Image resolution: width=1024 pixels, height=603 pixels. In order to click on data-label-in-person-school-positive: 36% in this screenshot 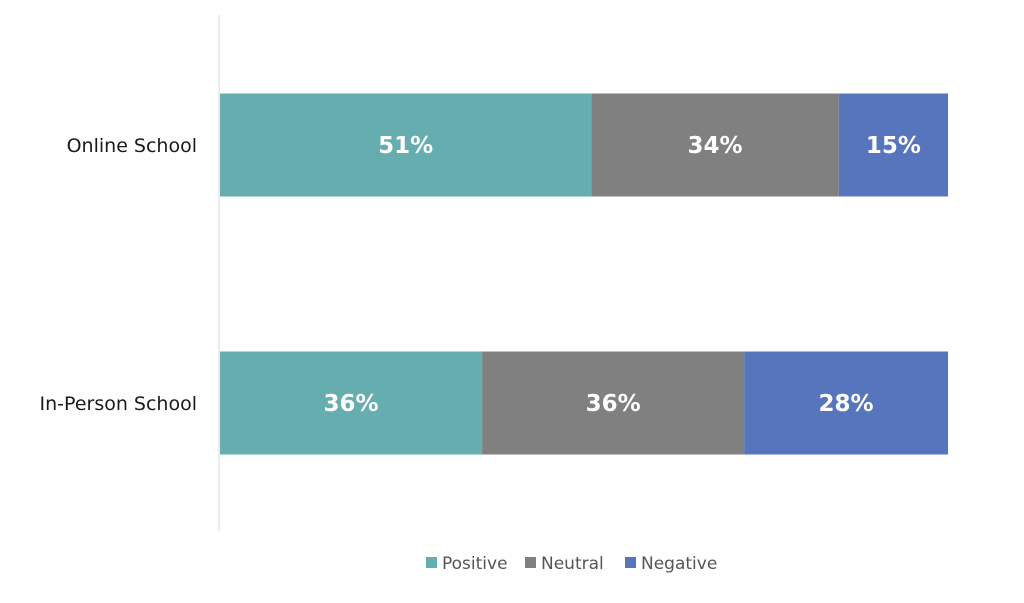, I will do `click(351, 404)`.